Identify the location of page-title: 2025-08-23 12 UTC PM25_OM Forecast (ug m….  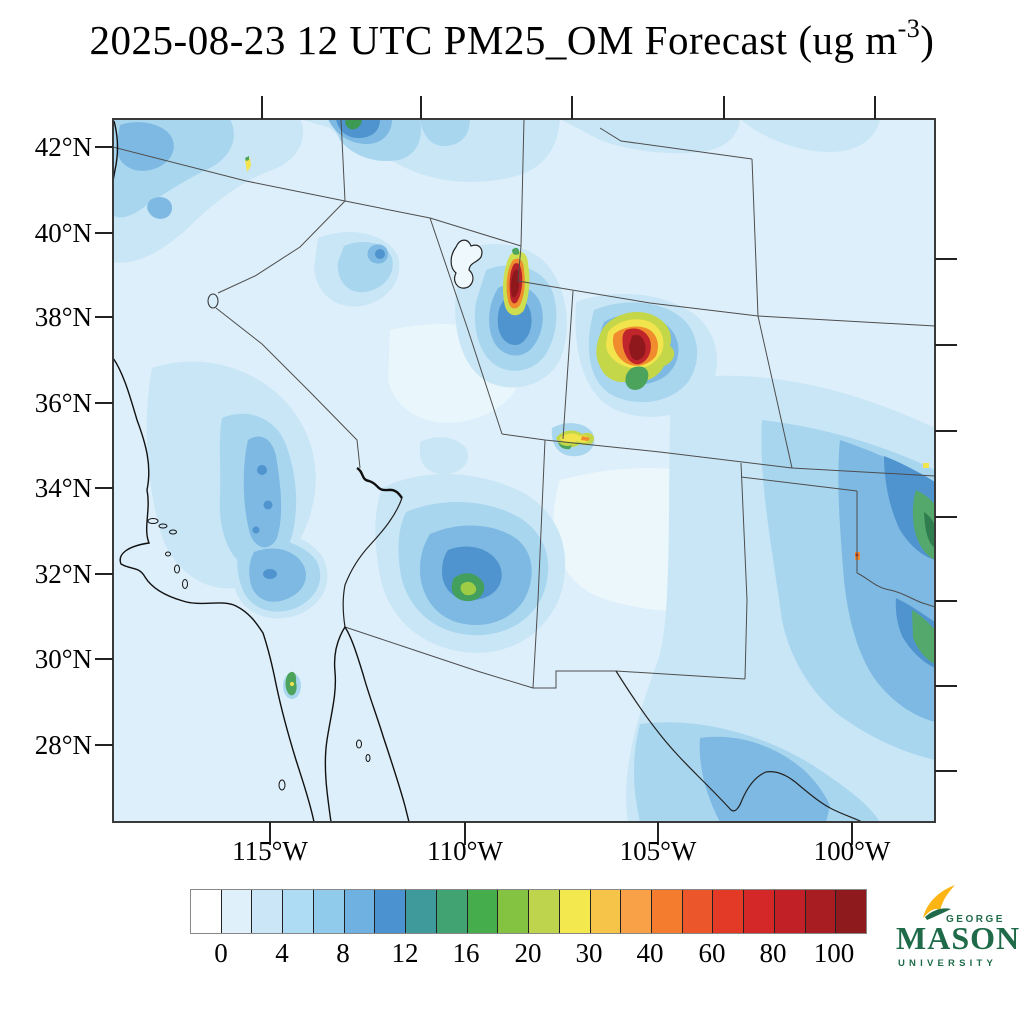
(512, 39).